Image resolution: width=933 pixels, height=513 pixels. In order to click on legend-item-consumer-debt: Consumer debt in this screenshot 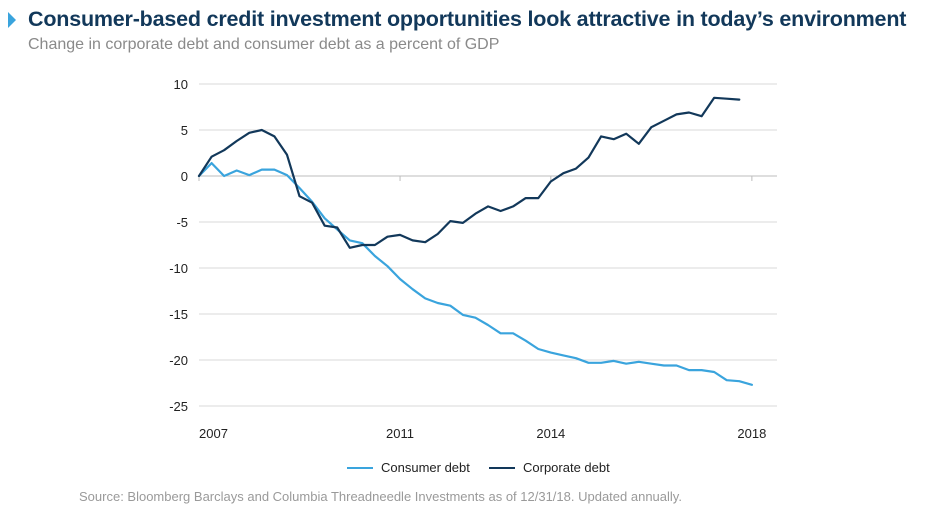, I will do `click(408, 467)`.